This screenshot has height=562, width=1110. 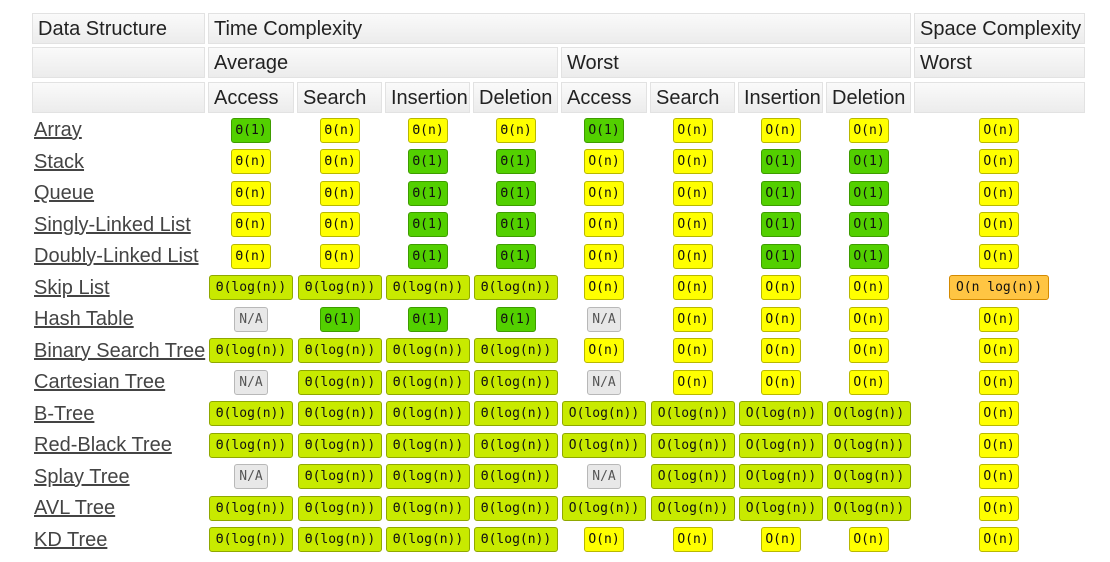 I want to click on structure-link-kd-tree: KD Tree, so click(x=71, y=539).